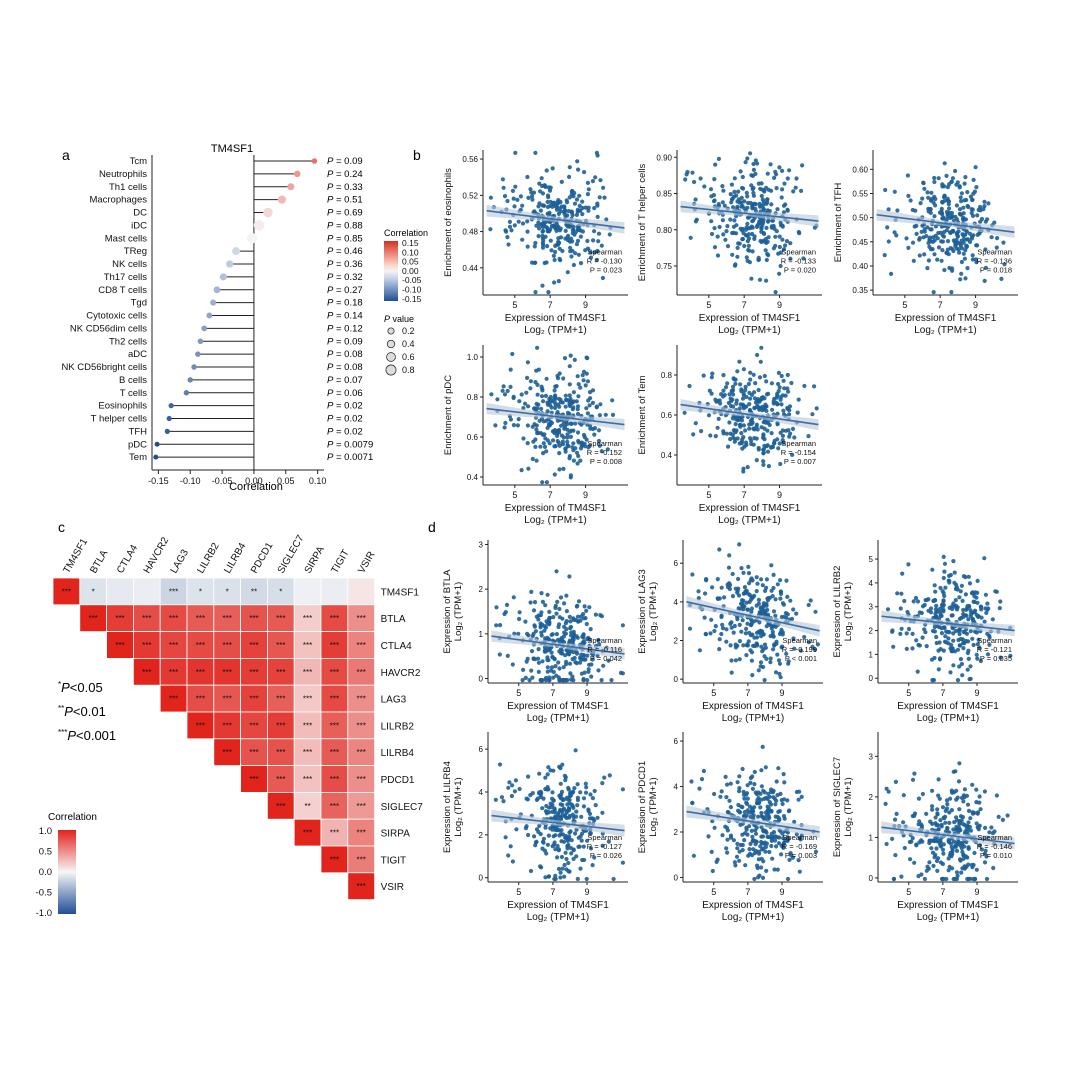 This screenshot has height=1080, width=1080. Describe the element at coordinates (977, 892) in the screenshot. I see `x-tick-label: 9` at that location.